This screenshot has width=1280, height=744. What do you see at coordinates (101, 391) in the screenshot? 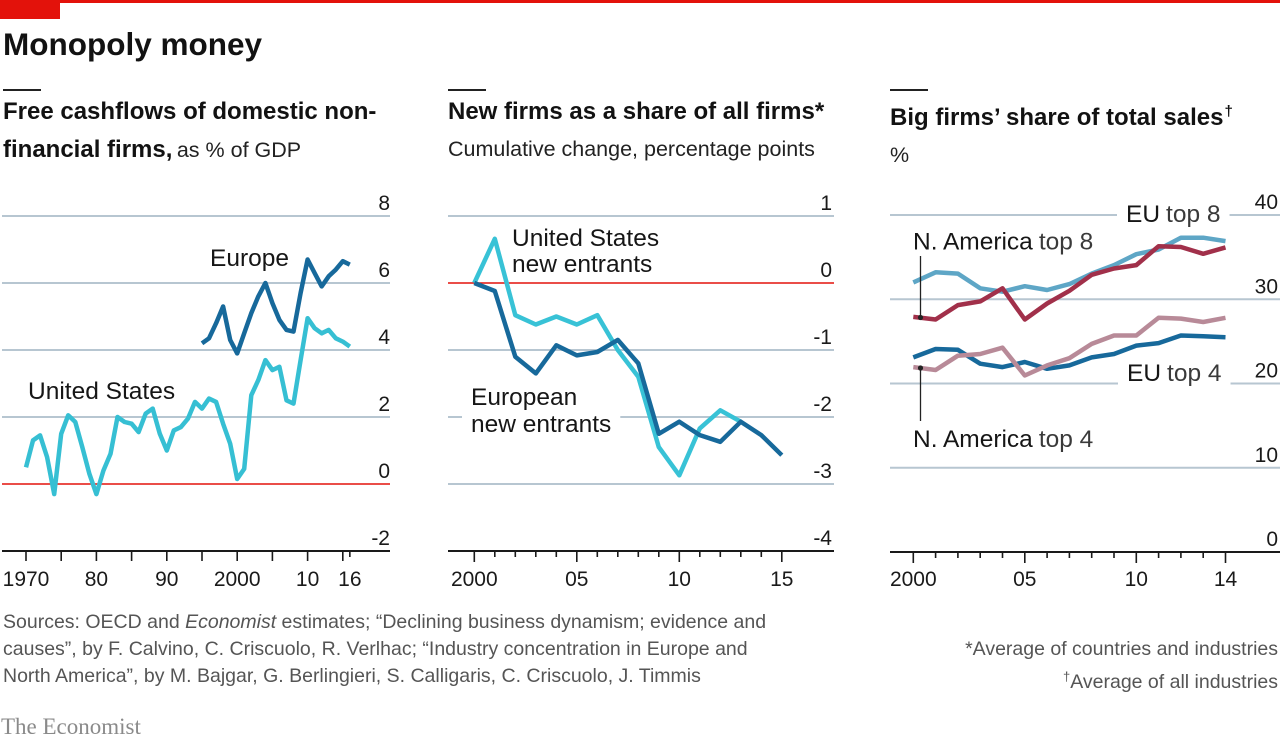
I see `series-label-united-states: United States` at bounding box center [101, 391].